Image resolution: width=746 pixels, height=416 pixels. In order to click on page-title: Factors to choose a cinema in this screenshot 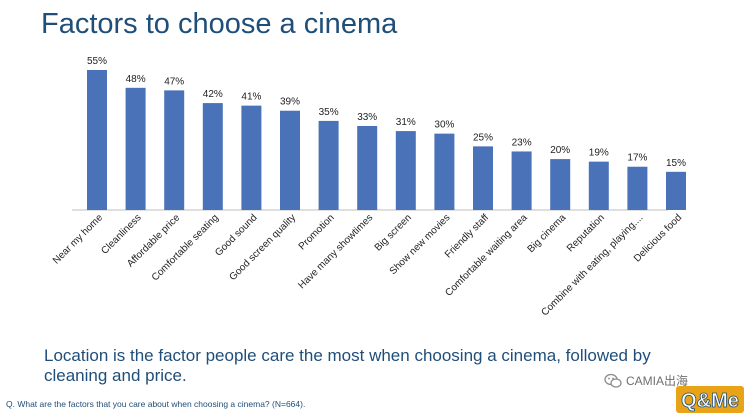, I will do `click(219, 24)`.